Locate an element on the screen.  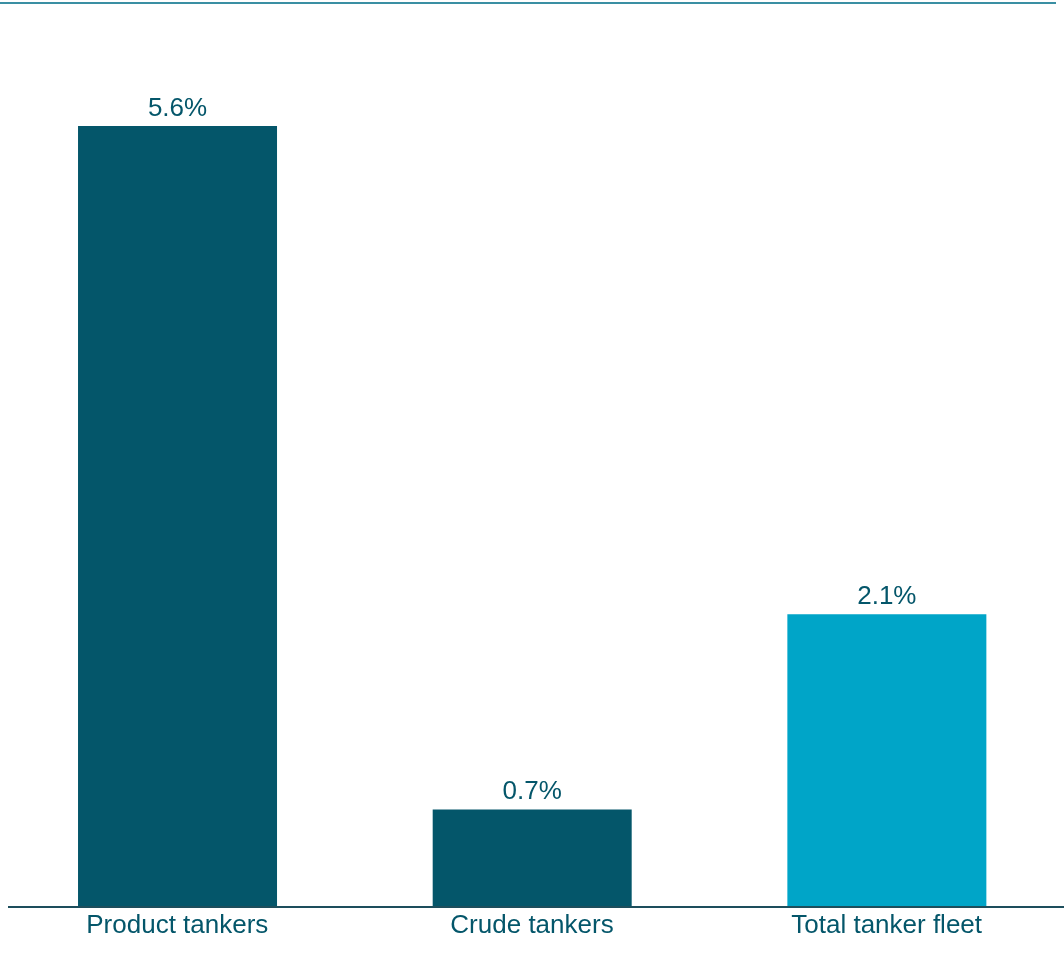
x-tick-label: Product tankers is located at coordinates (177, 924).